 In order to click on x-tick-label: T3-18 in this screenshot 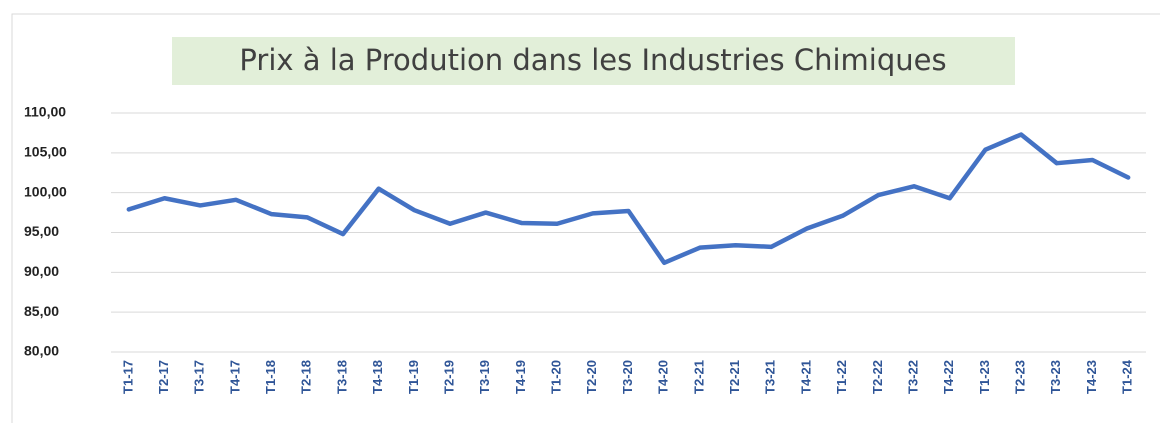, I will do `click(341, 377)`.